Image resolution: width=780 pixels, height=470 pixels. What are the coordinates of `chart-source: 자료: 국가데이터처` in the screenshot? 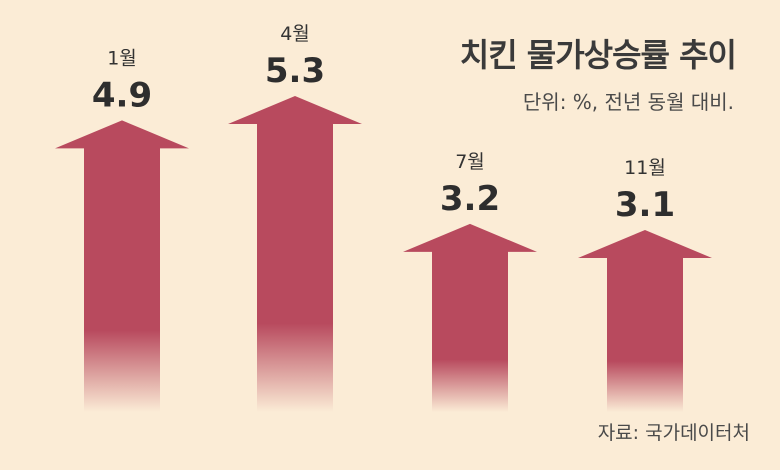 It's located at (673, 433).